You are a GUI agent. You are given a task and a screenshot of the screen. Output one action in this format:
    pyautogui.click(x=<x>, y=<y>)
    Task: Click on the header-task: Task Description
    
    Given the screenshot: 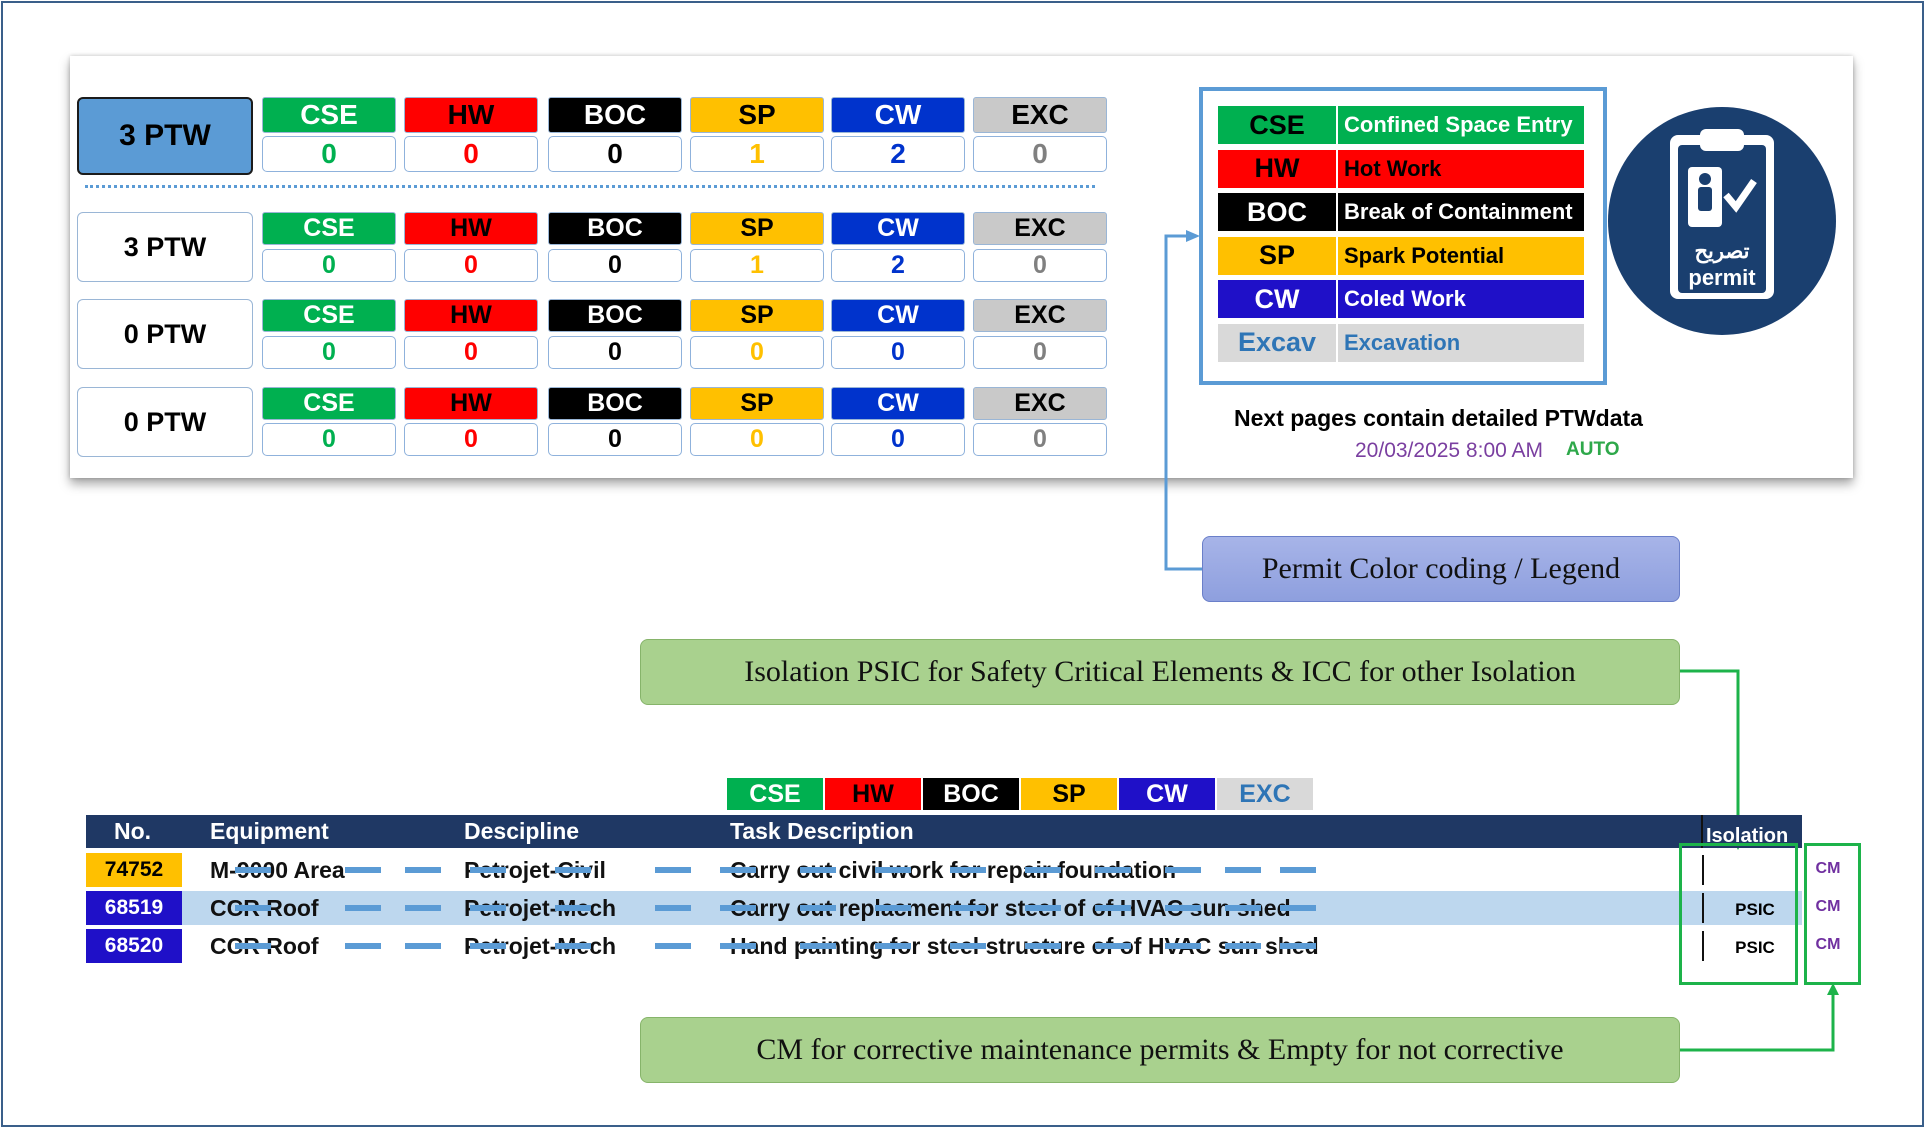 What is the action you would take?
    pyautogui.click(x=822, y=831)
    